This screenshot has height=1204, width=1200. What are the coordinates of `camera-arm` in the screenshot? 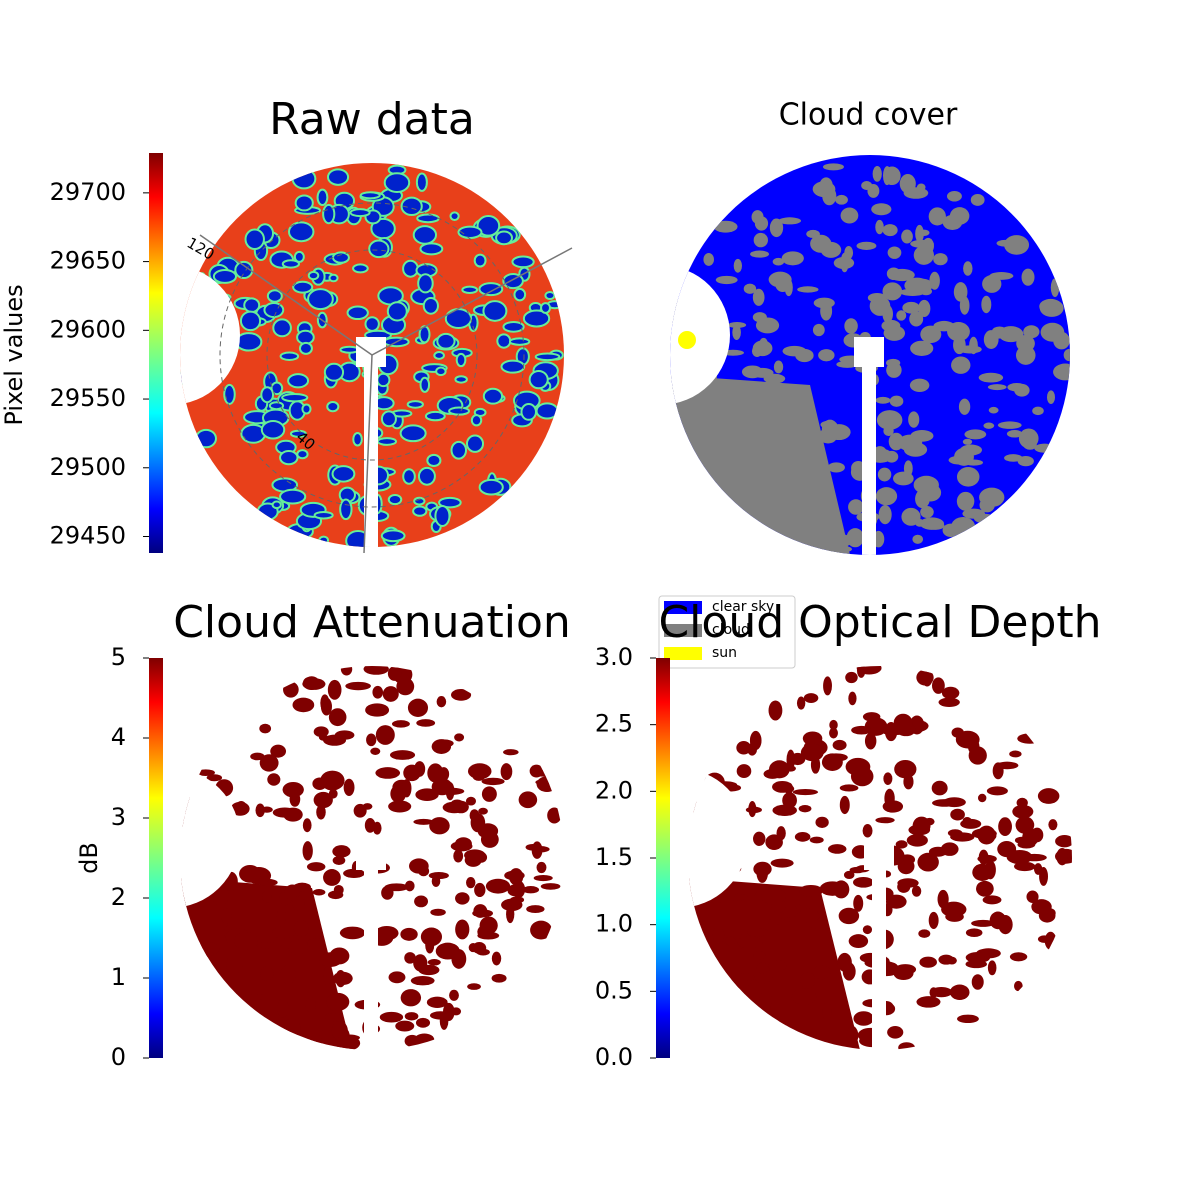 It's located at (869, 460).